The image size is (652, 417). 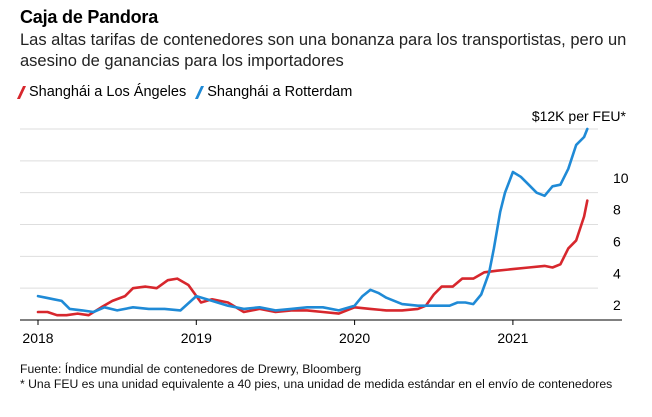 What do you see at coordinates (617, 210) in the screenshot?
I see `y-tick-label: 8` at bounding box center [617, 210].